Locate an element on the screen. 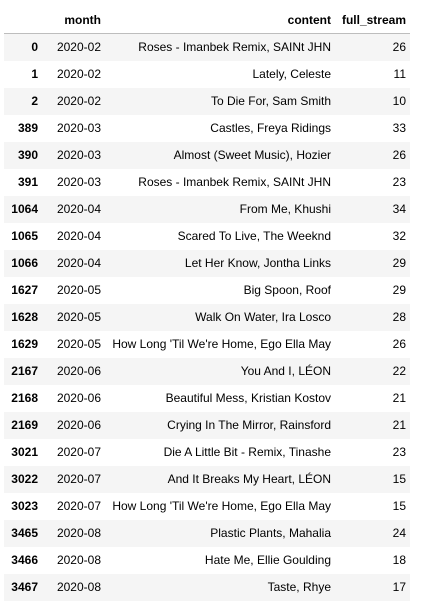 The image size is (441, 609). cell-full-stream: 15 is located at coordinates (399, 506).